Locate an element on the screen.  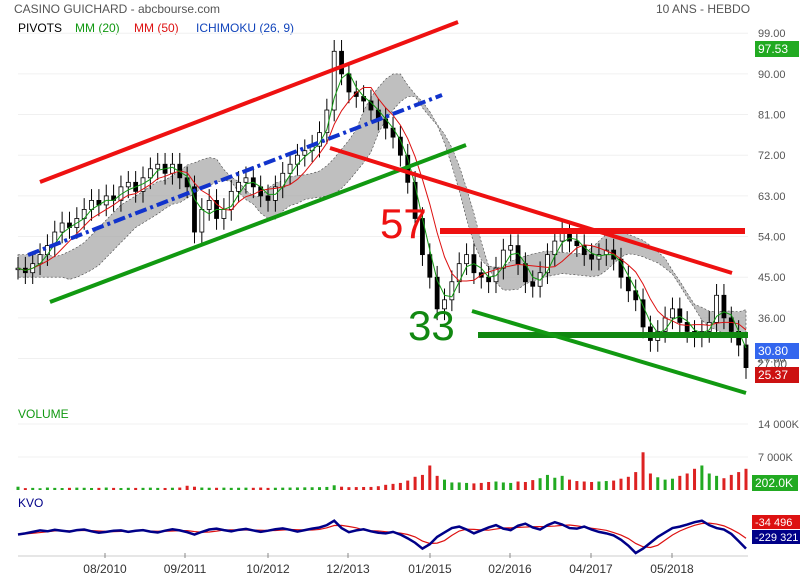
volume-axis: 14 000K 7 000K is located at coordinates (409, 441).